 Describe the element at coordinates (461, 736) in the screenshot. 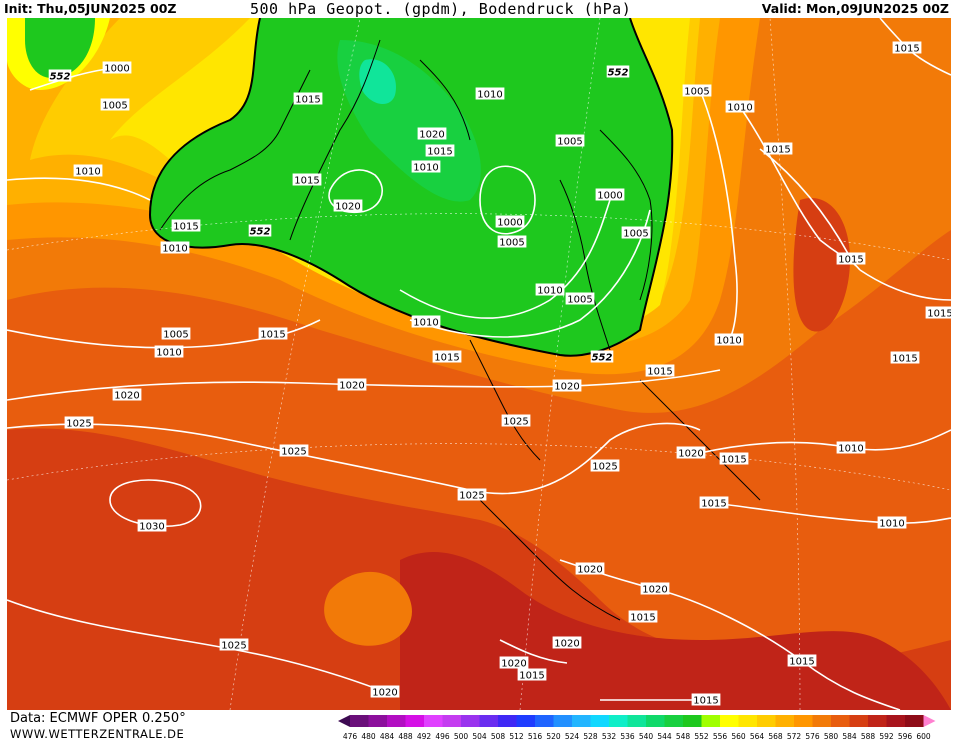

I see `legend-level-label: 500` at that location.